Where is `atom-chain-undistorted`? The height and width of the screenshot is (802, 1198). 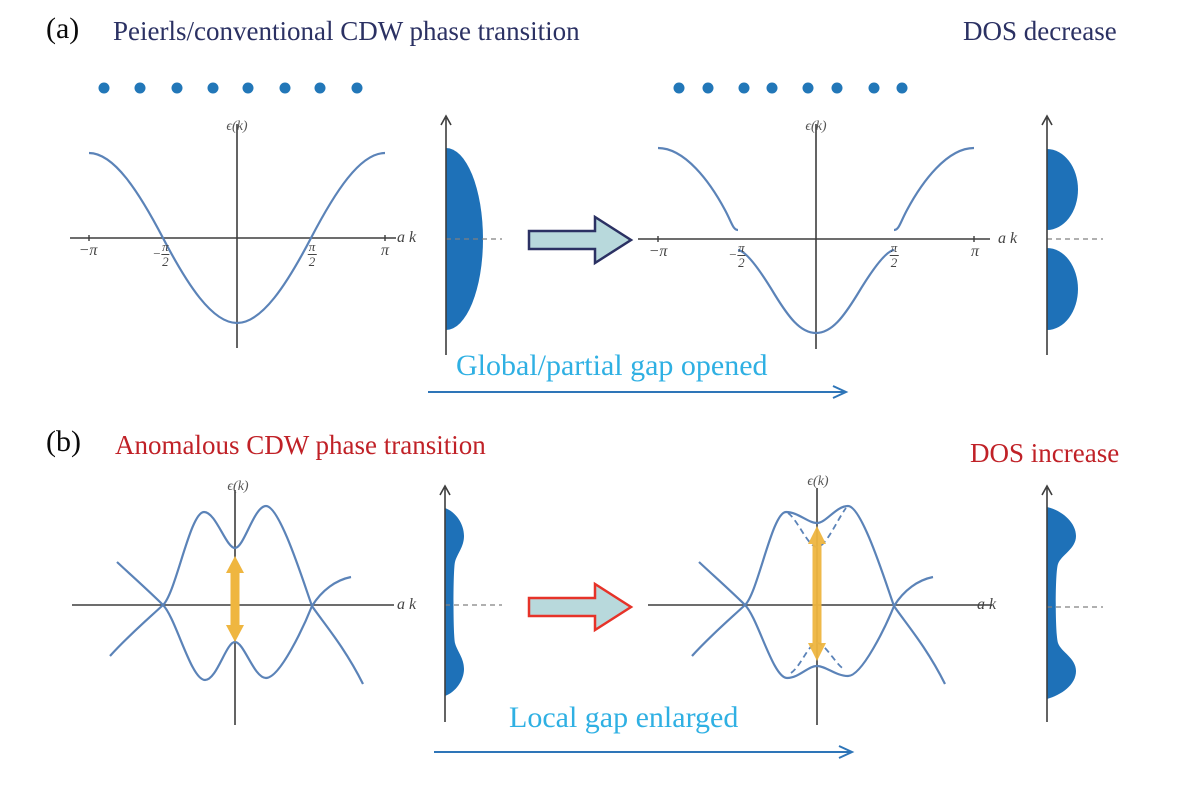
atom-chain-undistorted is located at coordinates (230, 88).